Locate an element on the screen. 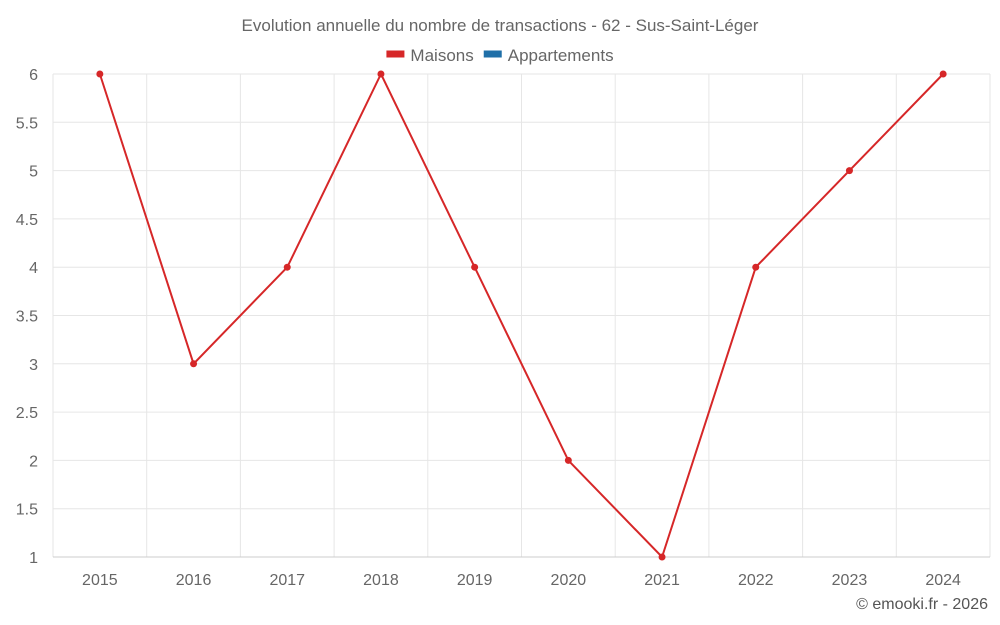 The width and height of the screenshot is (1000, 625). y-tick-label: 2 is located at coordinates (33, 461).